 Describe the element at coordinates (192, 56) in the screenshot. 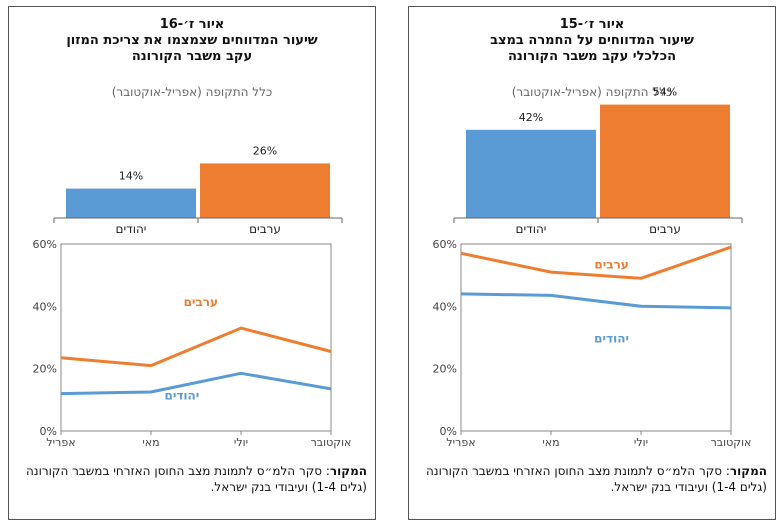

I see `figure-title-line: עקב משבר הקורונה` at that location.